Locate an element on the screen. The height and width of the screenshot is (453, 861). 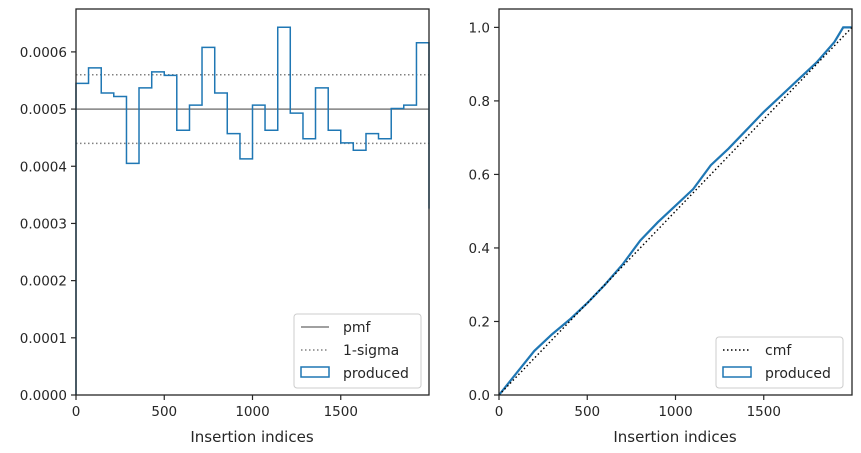
right-x-axis-label: Insertion indices is located at coordinates (674, 437).